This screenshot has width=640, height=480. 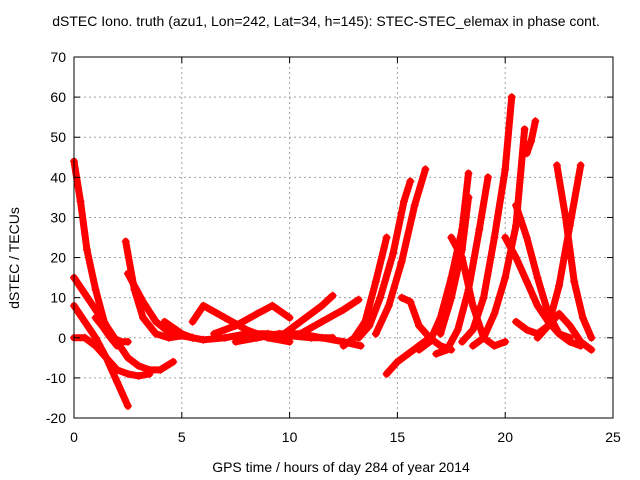 I want to click on y-tick-label: 20, so click(x=58, y=258).